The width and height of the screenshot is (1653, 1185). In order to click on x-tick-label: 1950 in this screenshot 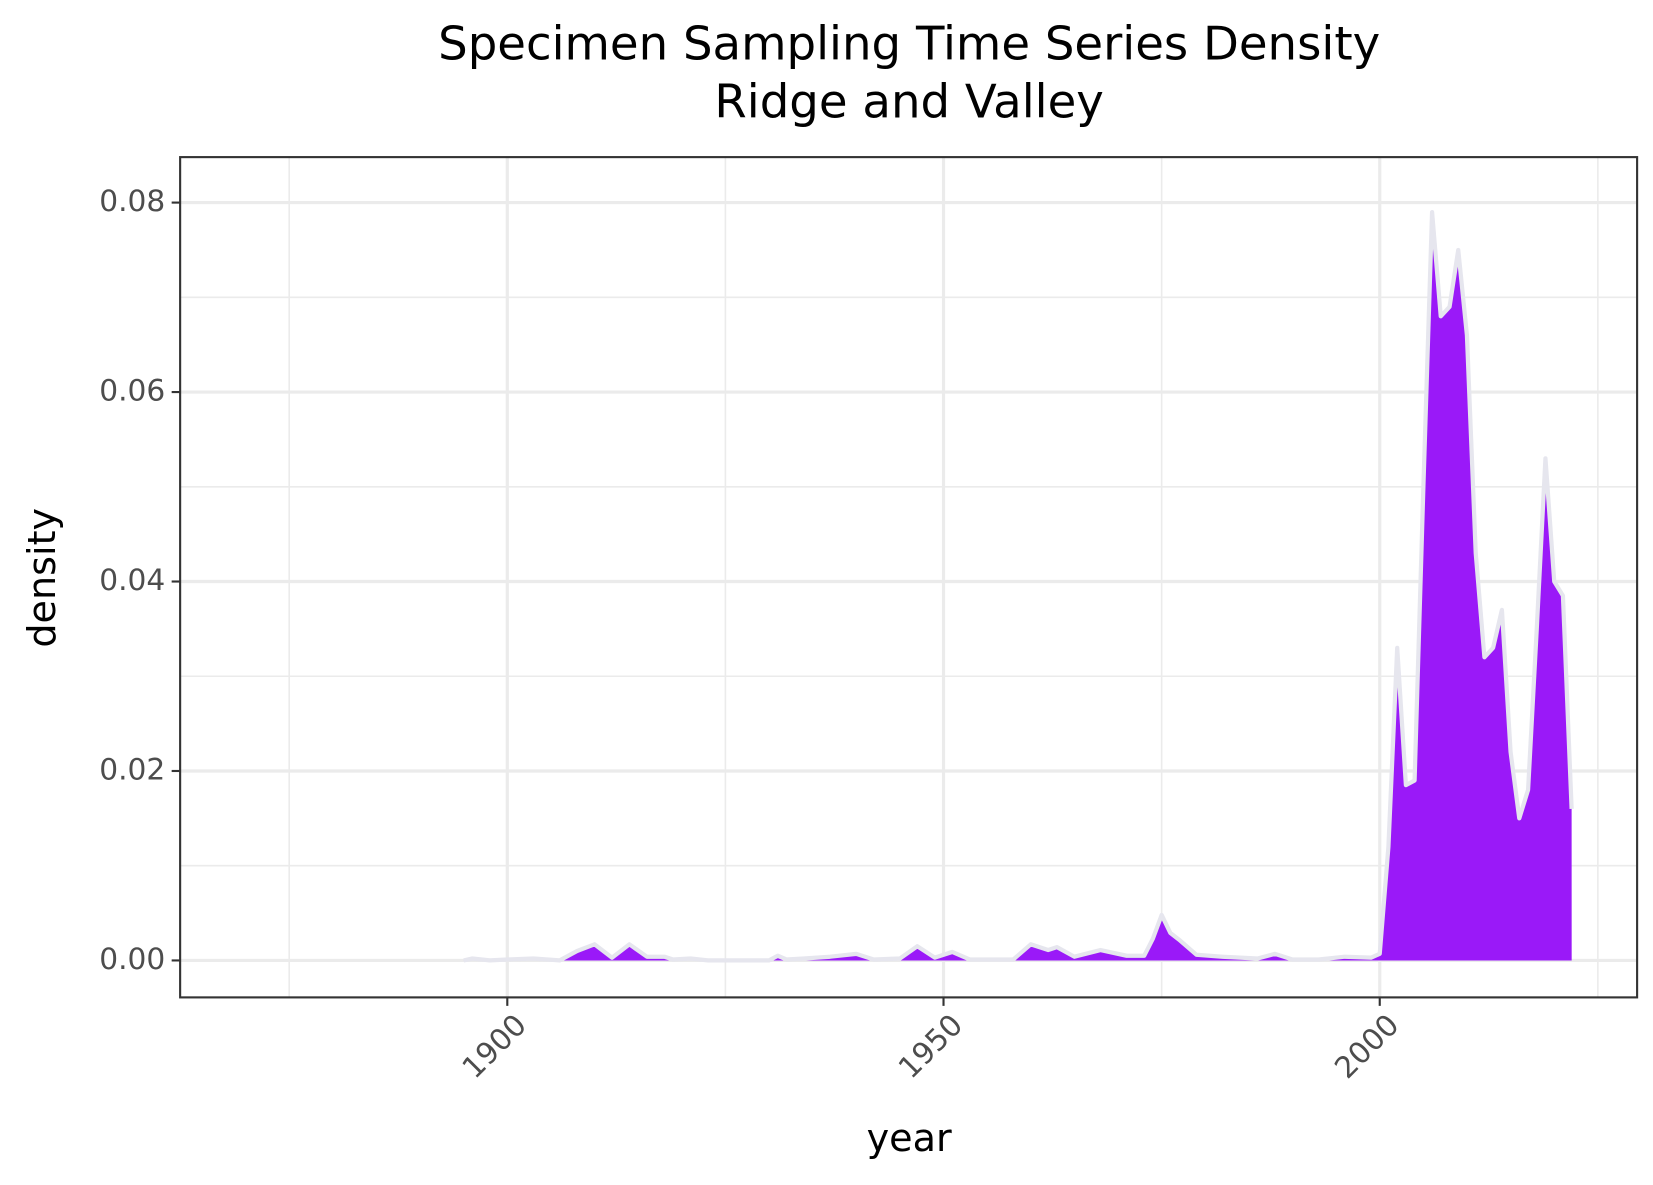, I will do `click(930, 1046)`.